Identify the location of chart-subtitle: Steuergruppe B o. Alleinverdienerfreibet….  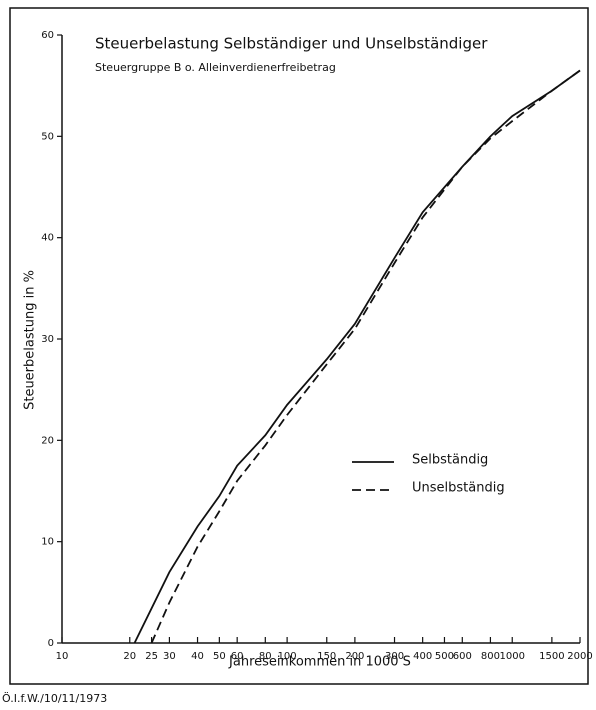
(215, 67).